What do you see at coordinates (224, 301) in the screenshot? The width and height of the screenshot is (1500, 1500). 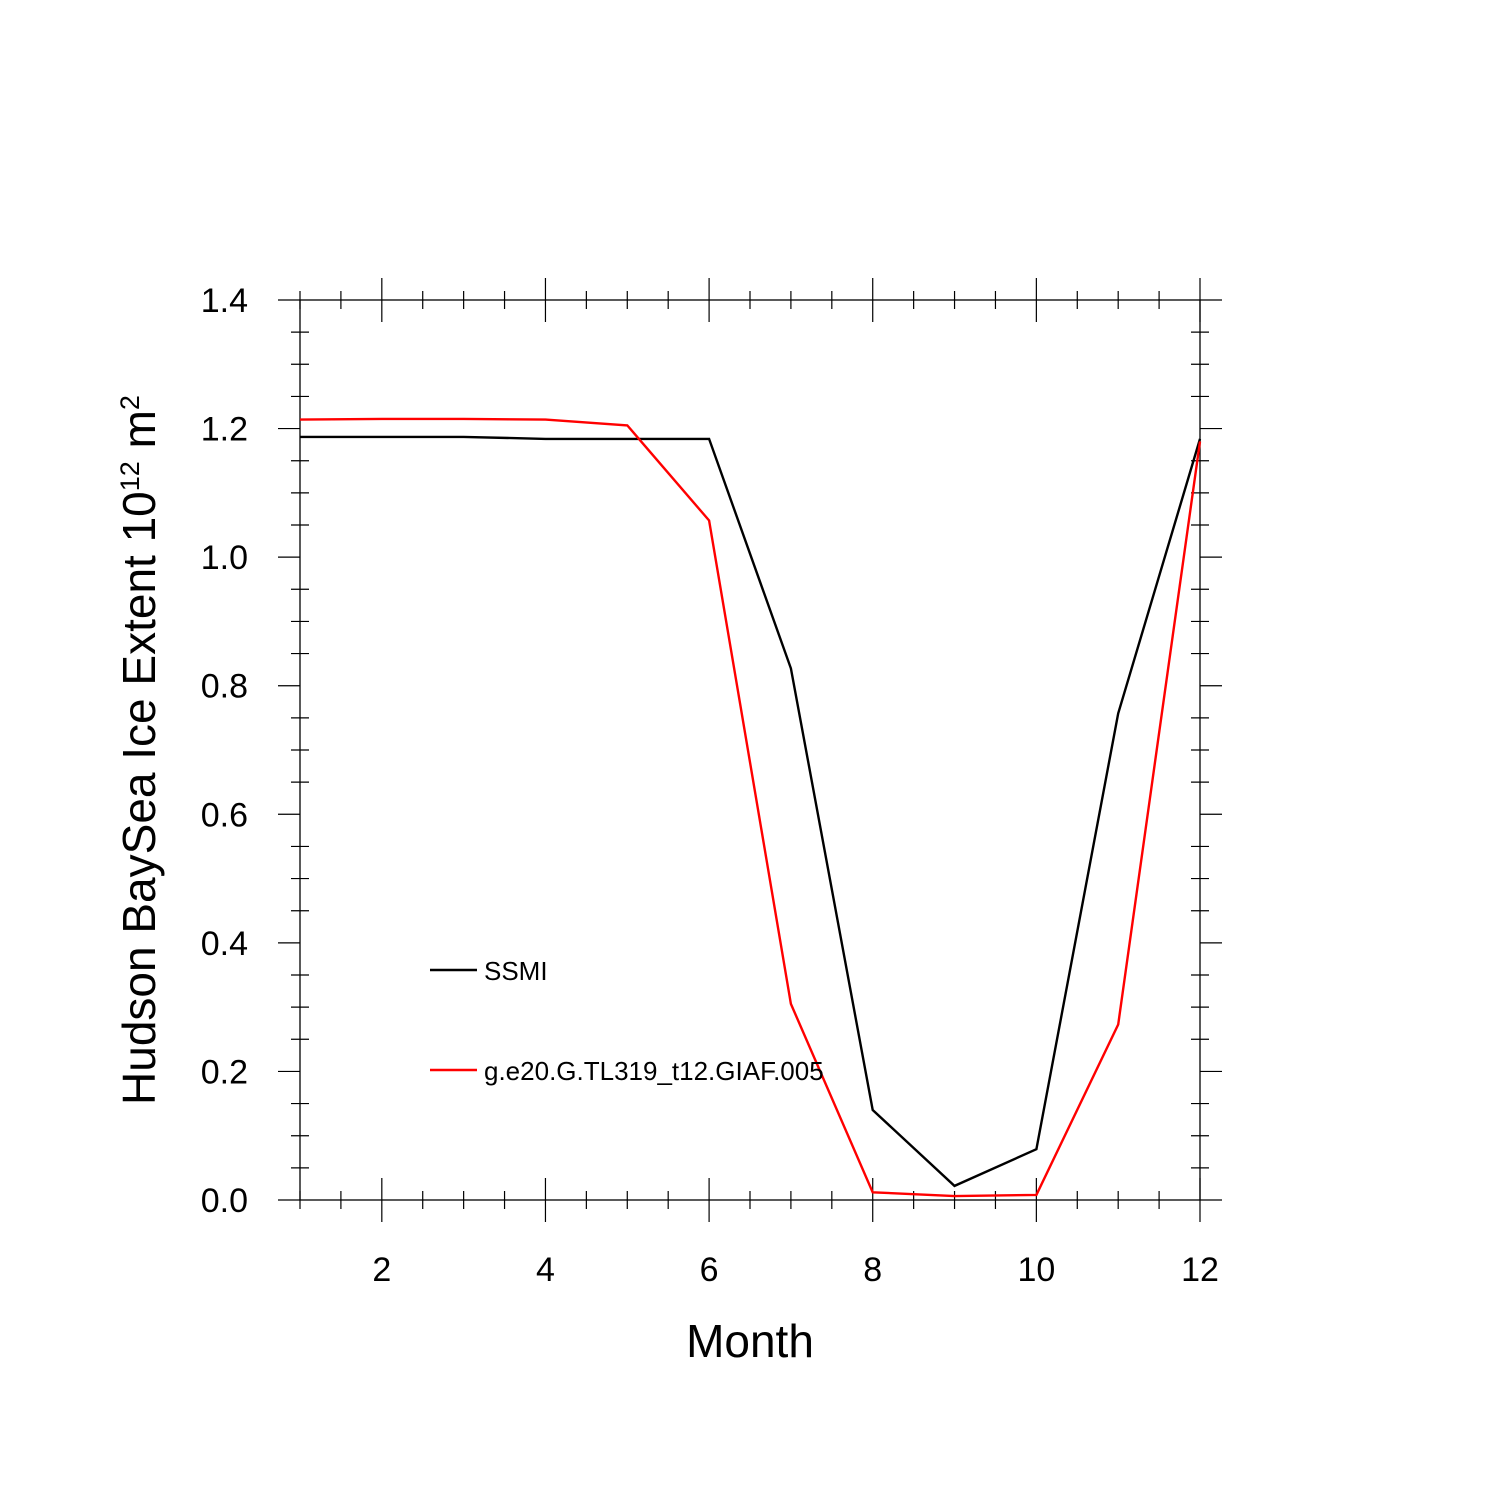 I see `y-tick-label: 1.4` at bounding box center [224, 301].